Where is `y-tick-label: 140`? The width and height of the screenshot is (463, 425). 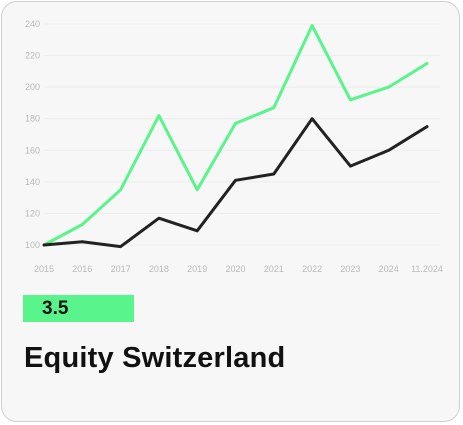
y-tick-label: 140 is located at coordinates (32, 182).